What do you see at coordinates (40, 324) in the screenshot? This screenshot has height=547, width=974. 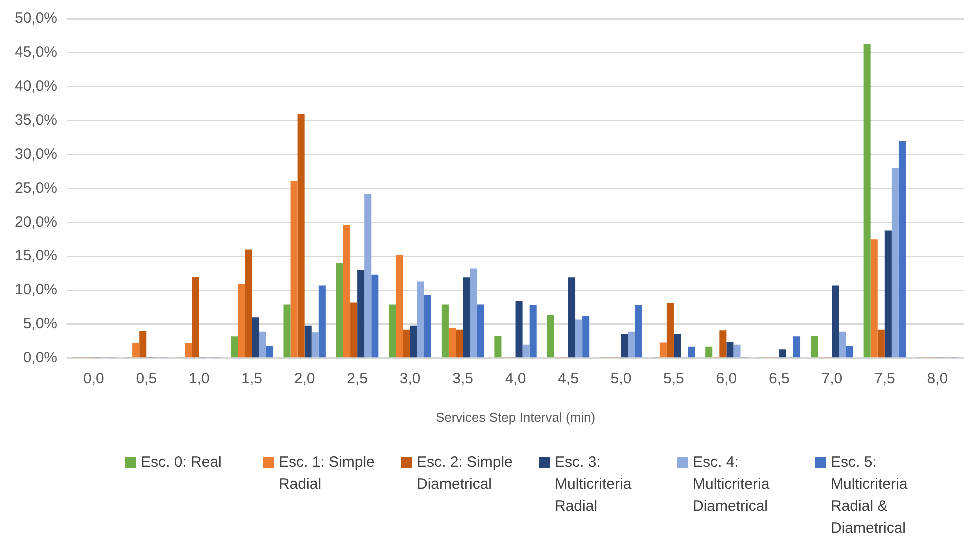 I see `y-tick-label: 5,0%` at bounding box center [40, 324].